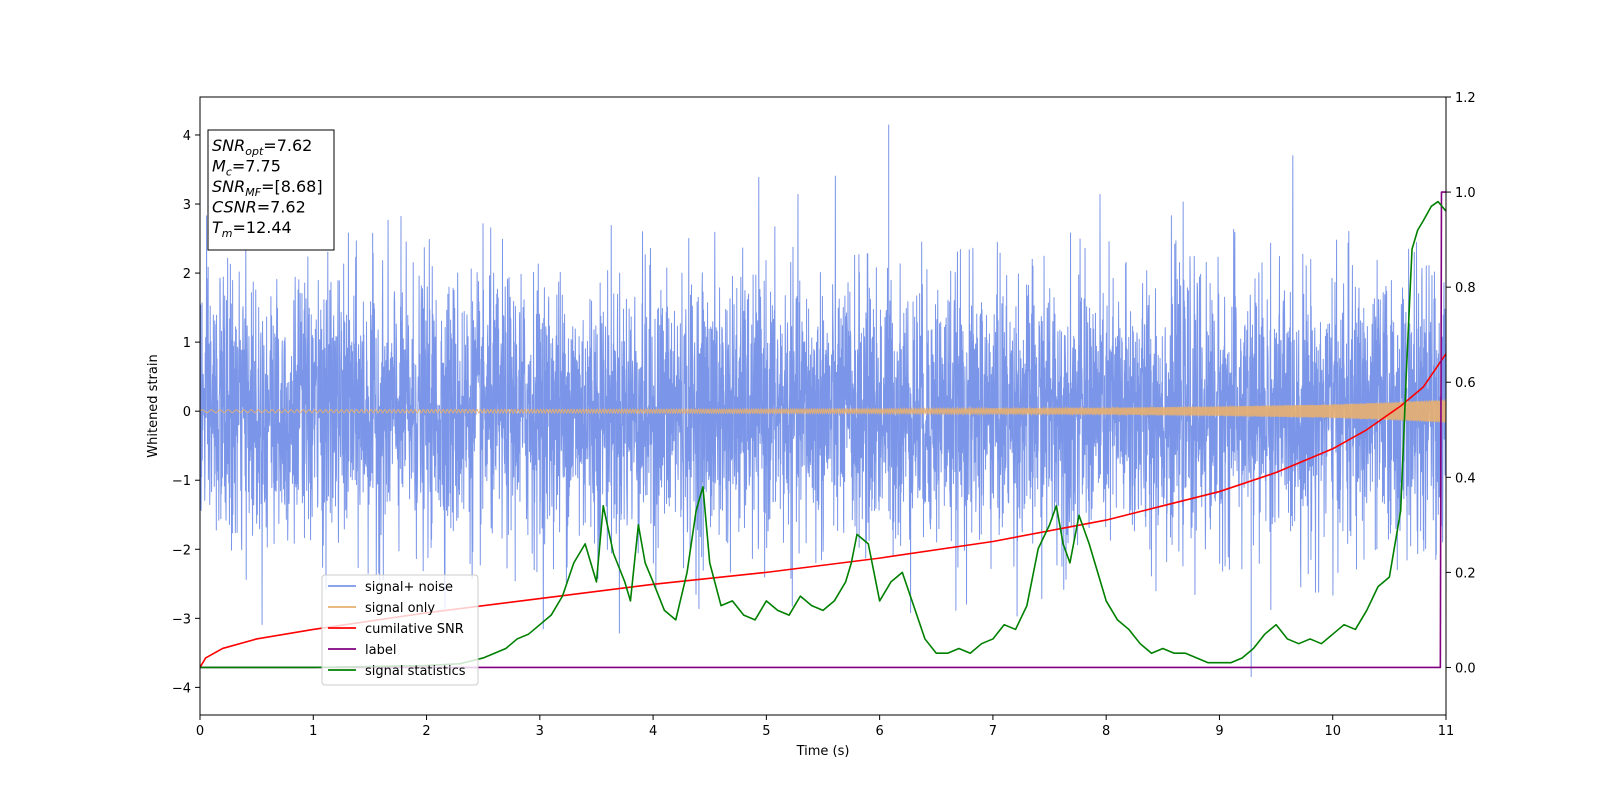  What do you see at coordinates (400, 608) in the screenshot?
I see `legend-label-signal-only: signal only` at bounding box center [400, 608].